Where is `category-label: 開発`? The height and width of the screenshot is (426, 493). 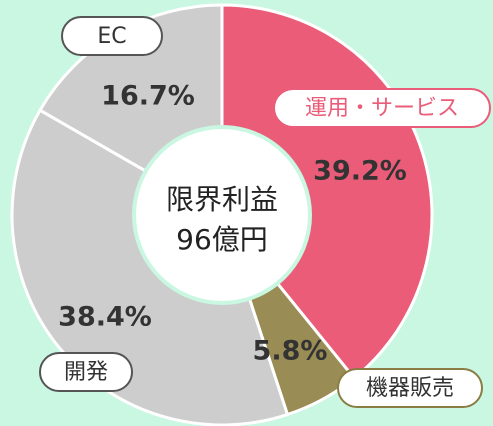 category-label: 開発 is located at coordinates (86, 372).